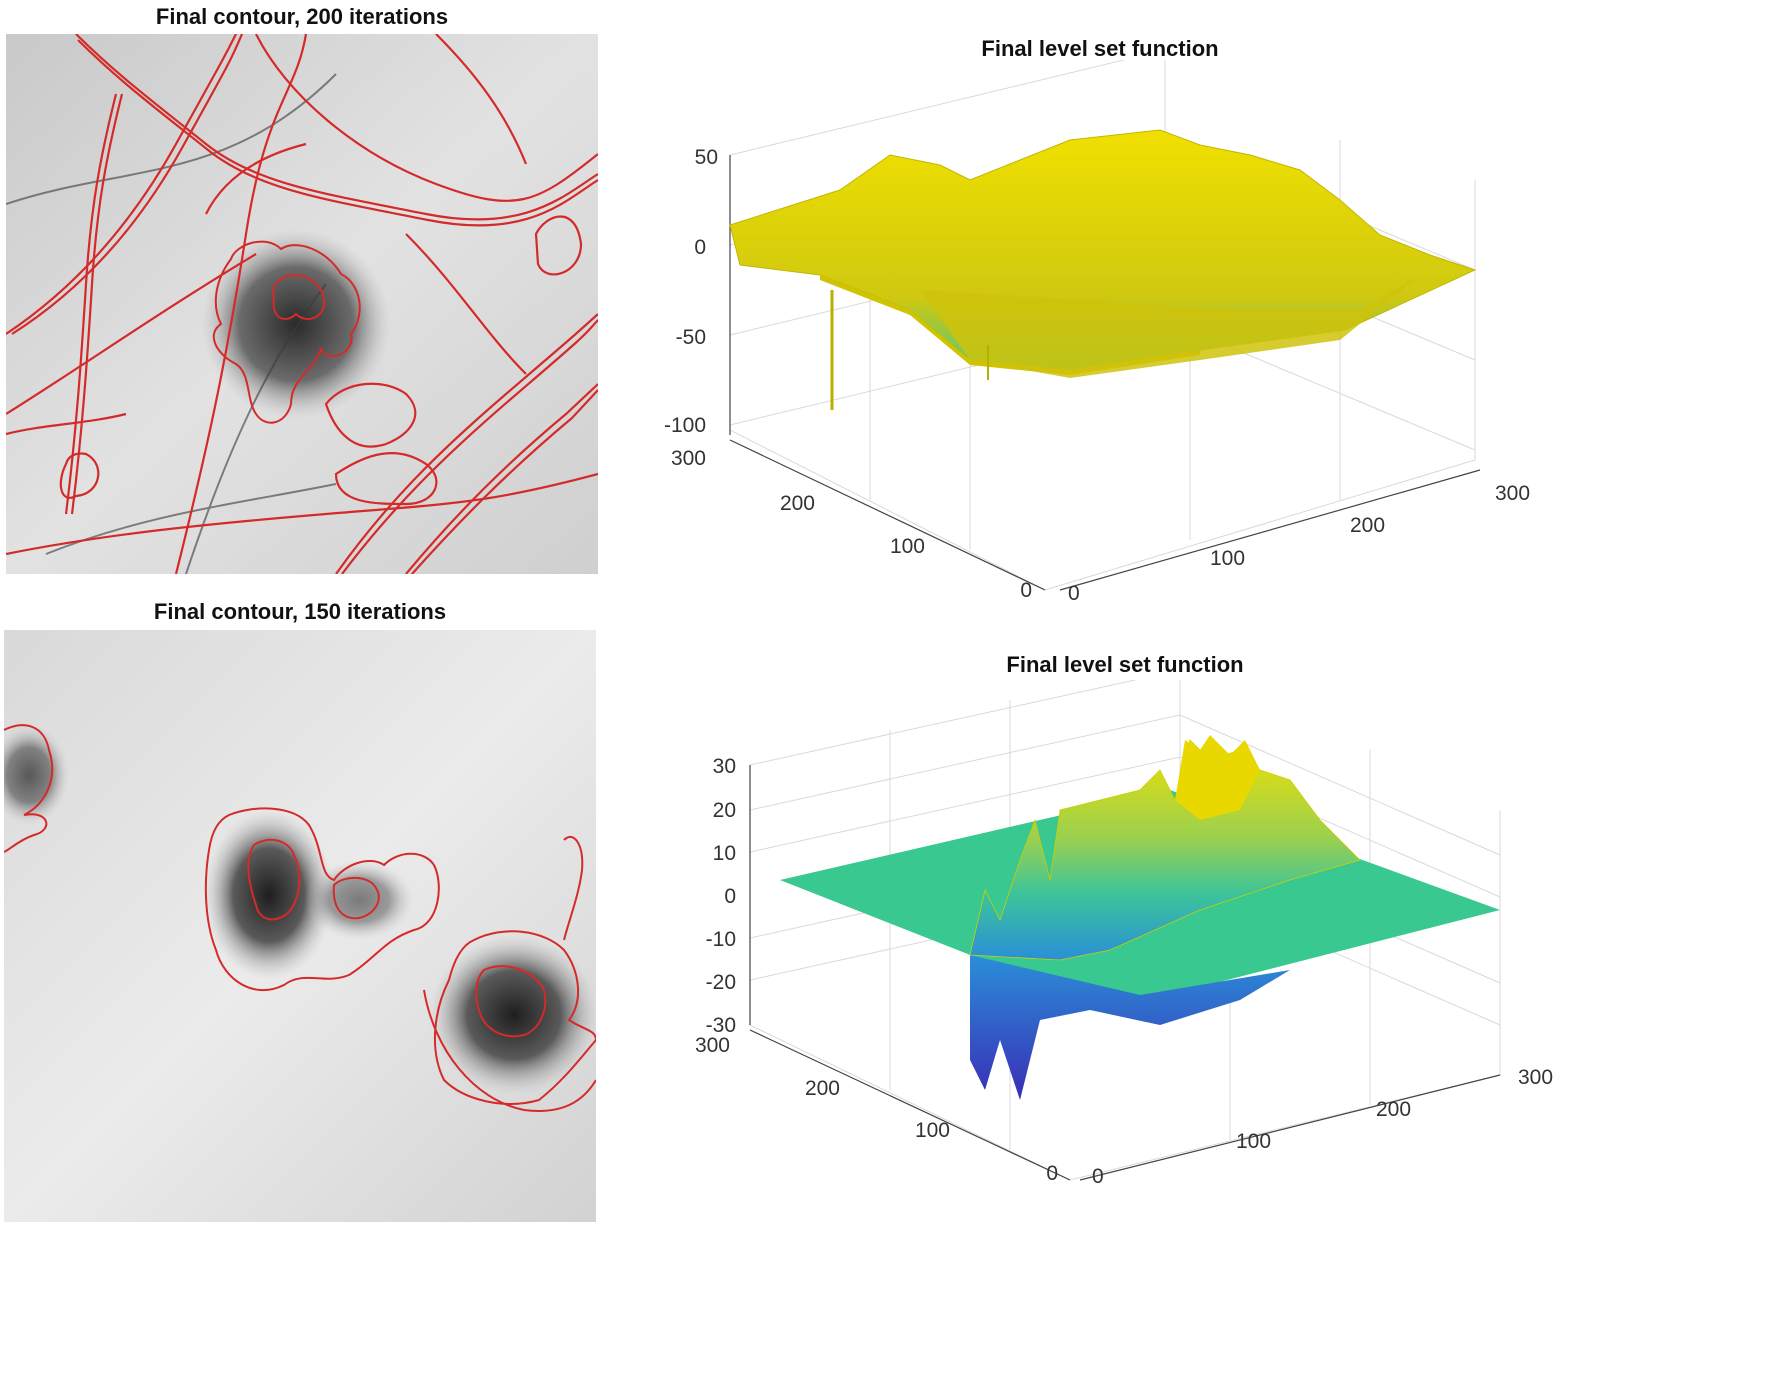 The height and width of the screenshot is (1382, 1772). What do you see at coordinates (1052, 1173) in the screenshot?
I see `y-tick-0b: 0` at bounding box center [1052, 1173].